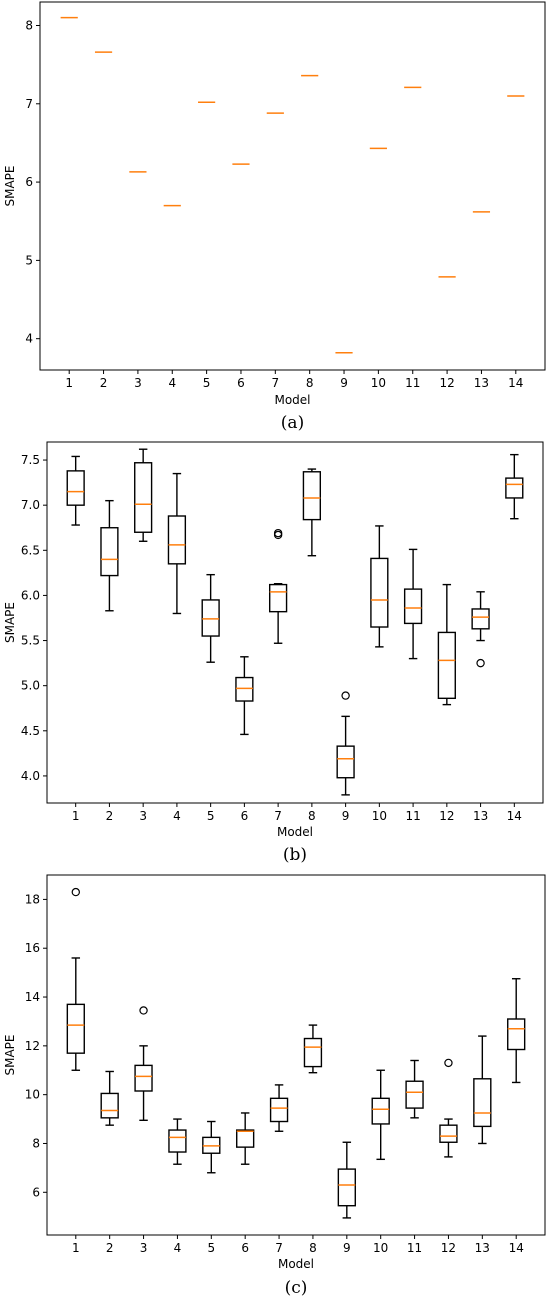  I want to click on y-tick-label: 4.0, so click(30, 776).